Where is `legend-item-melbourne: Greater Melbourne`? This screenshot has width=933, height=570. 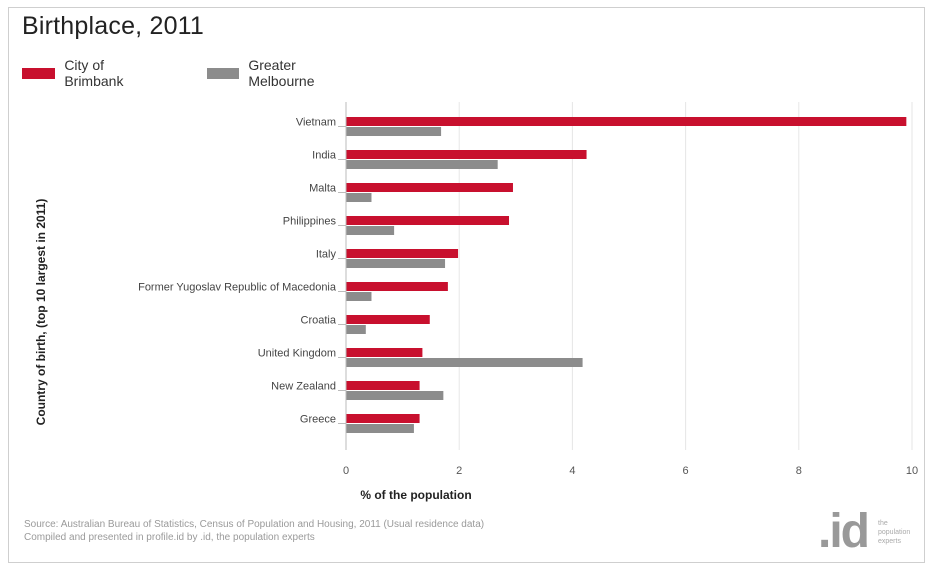 legend-item-melbourne: Greater Melbourne is located at coordinates (268, 73).